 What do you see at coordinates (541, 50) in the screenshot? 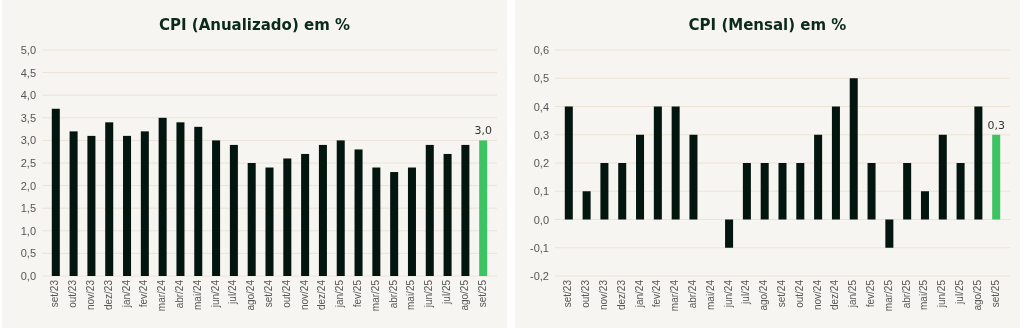
I see `y-tick-label: 0,6` at bounding box center [541, 50].